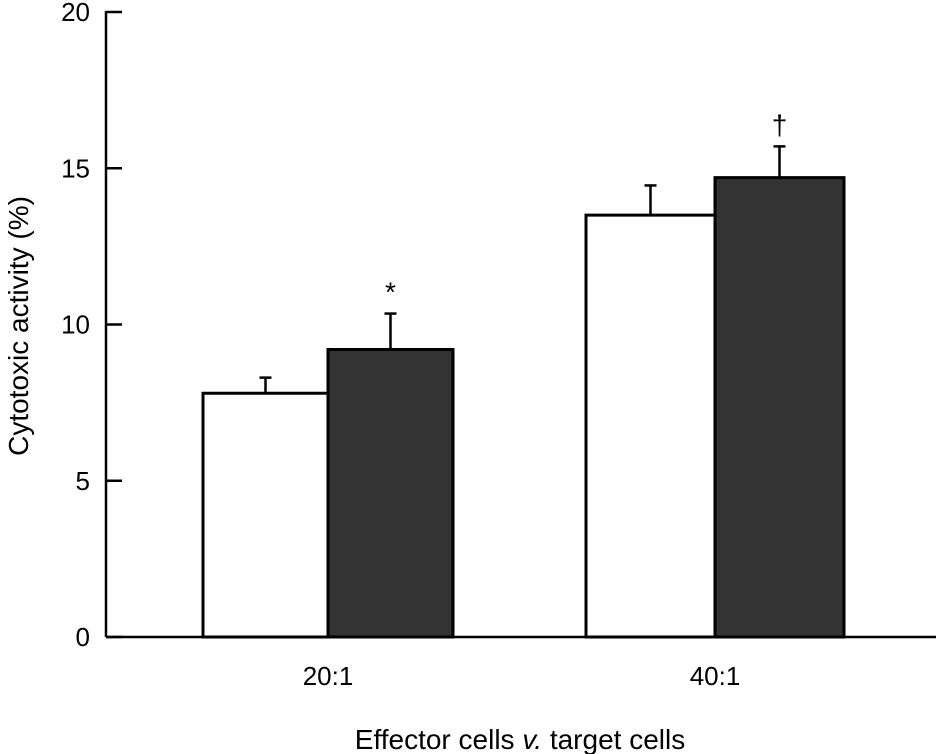 The width and height of the screenshot is (936, 754). Describe the element at coordinates (586, 208) in the screenshot. I see `annotations: *†` at that location.